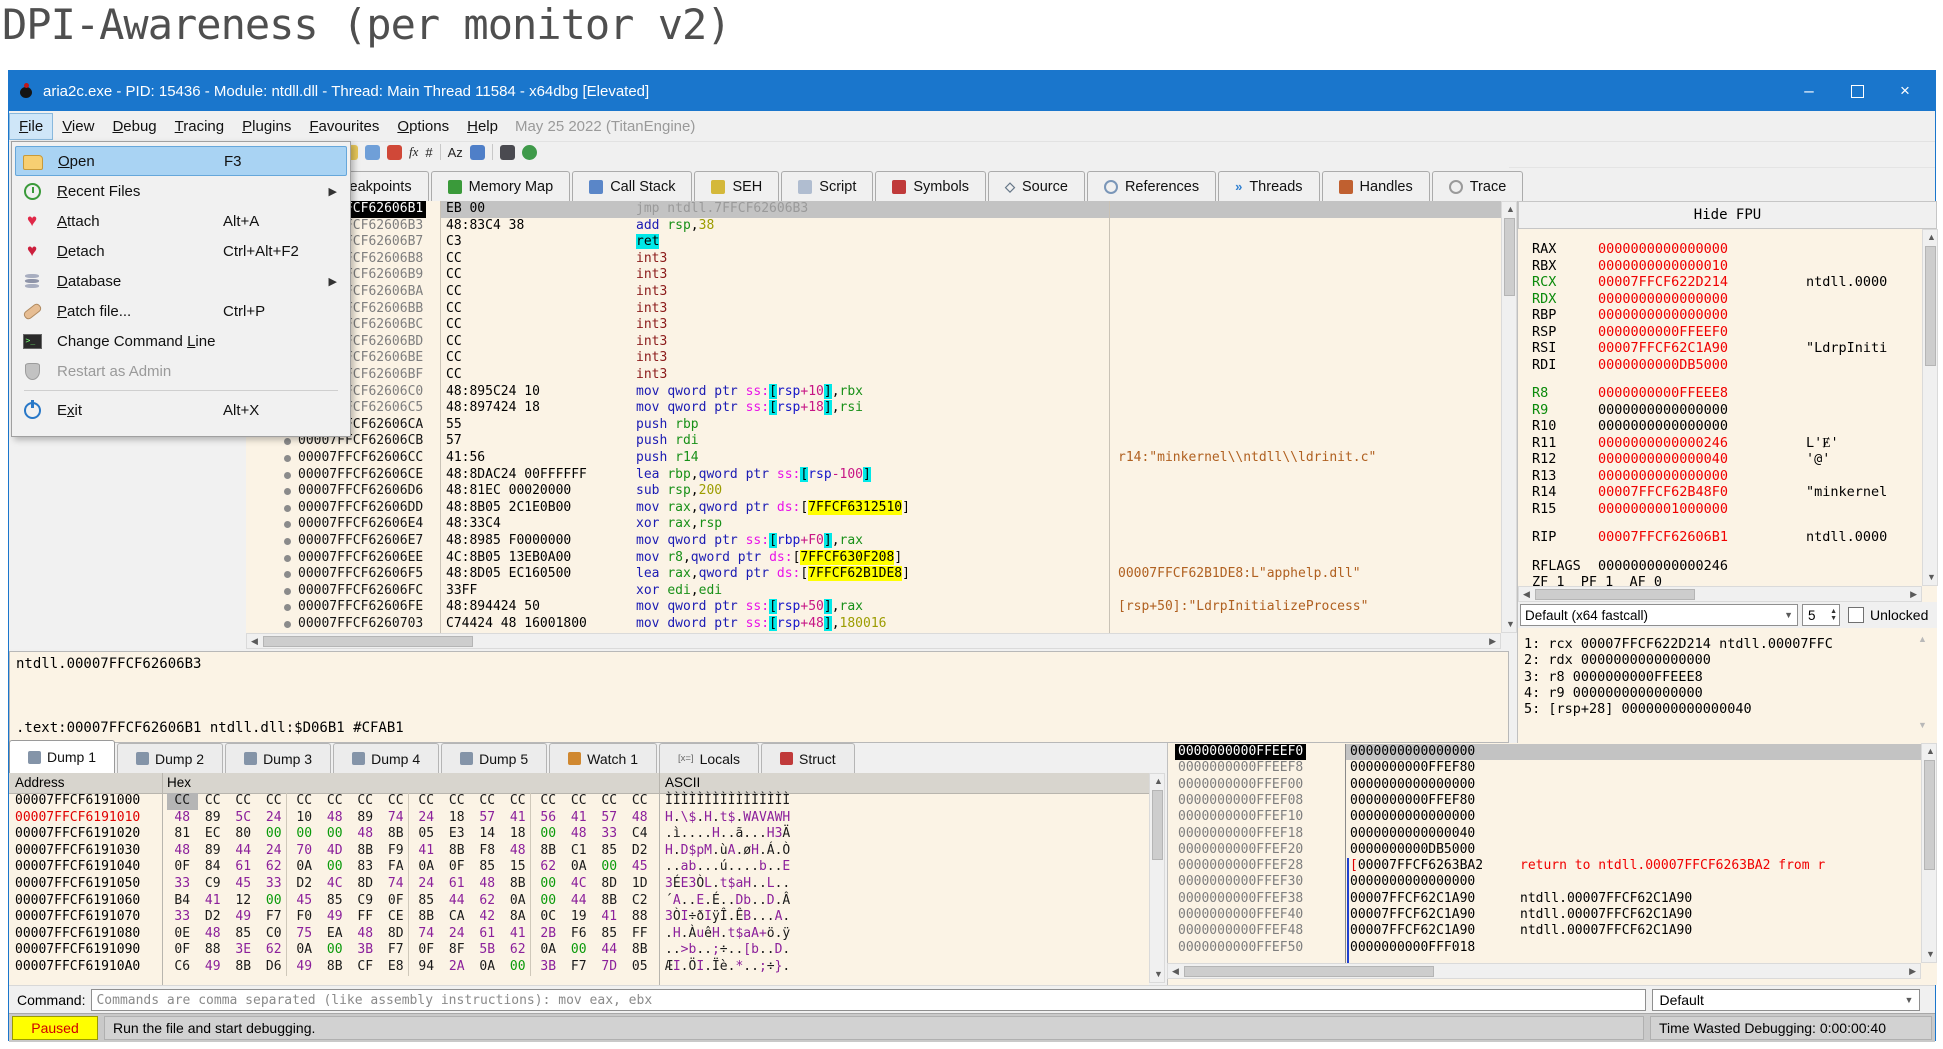 The height and width of the screenshot is (1049, 1943). Describe the element at coordinates (578, 933) in the screenshot. I see `dump-byte: F6` at that location.